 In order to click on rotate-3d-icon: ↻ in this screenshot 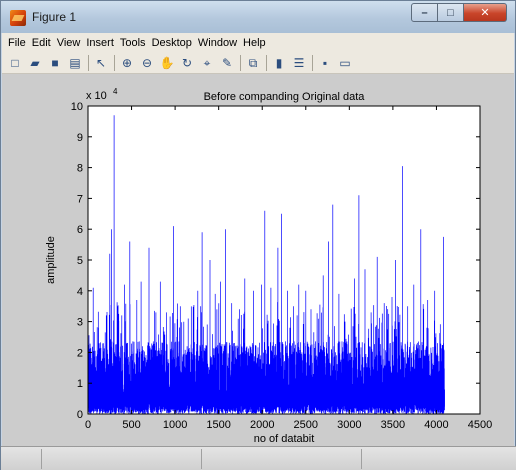, I will do `click(187, 62)`.